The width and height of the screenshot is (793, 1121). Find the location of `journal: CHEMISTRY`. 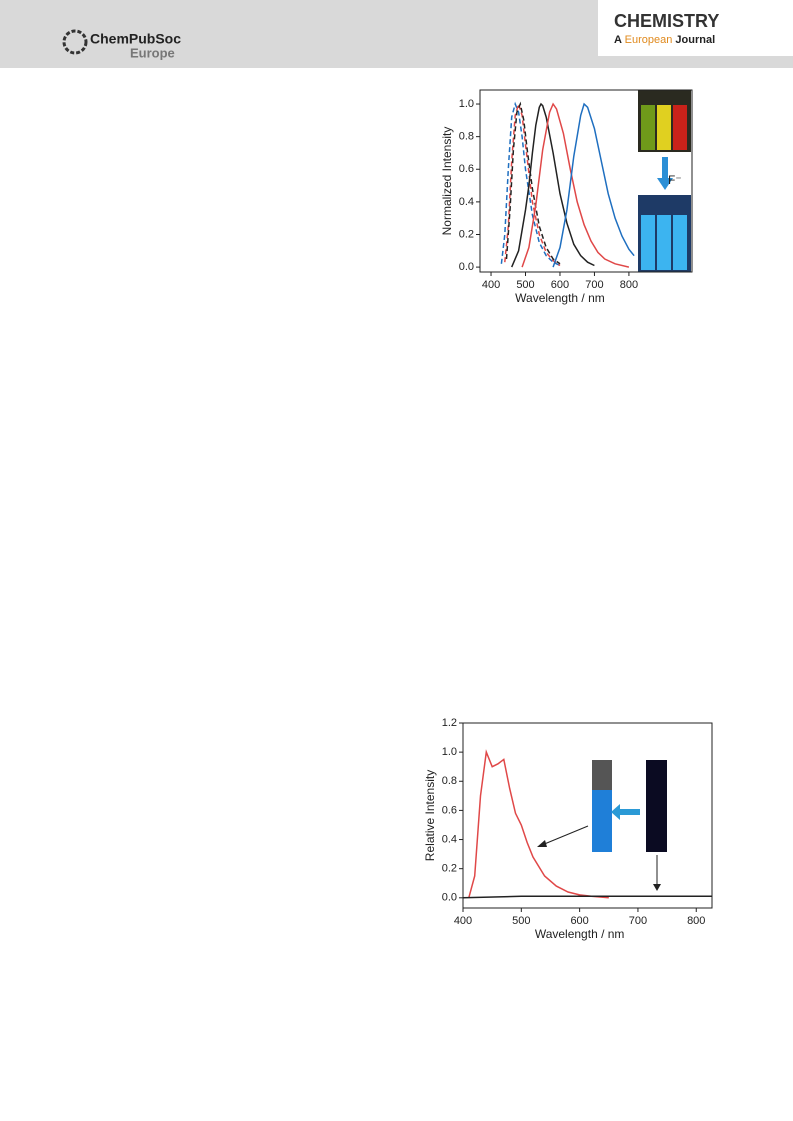

journal: CHEMISTRY is located at coordinates (666, 21).